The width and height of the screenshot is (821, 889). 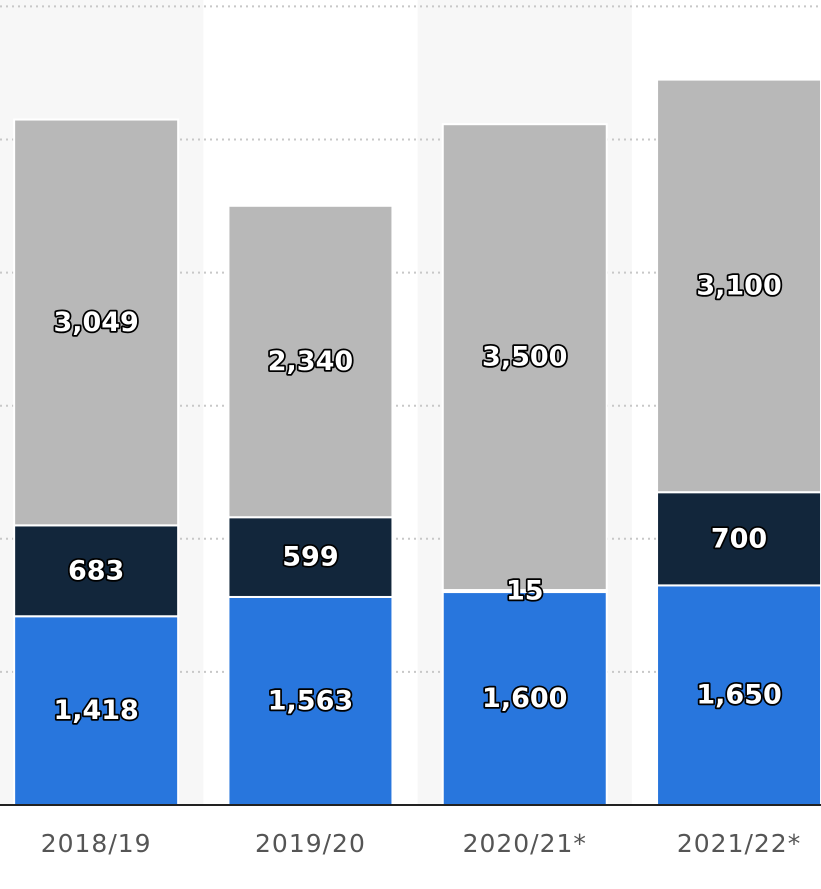 I want to click on value-label: 1,650, so click(x=738, y=695).